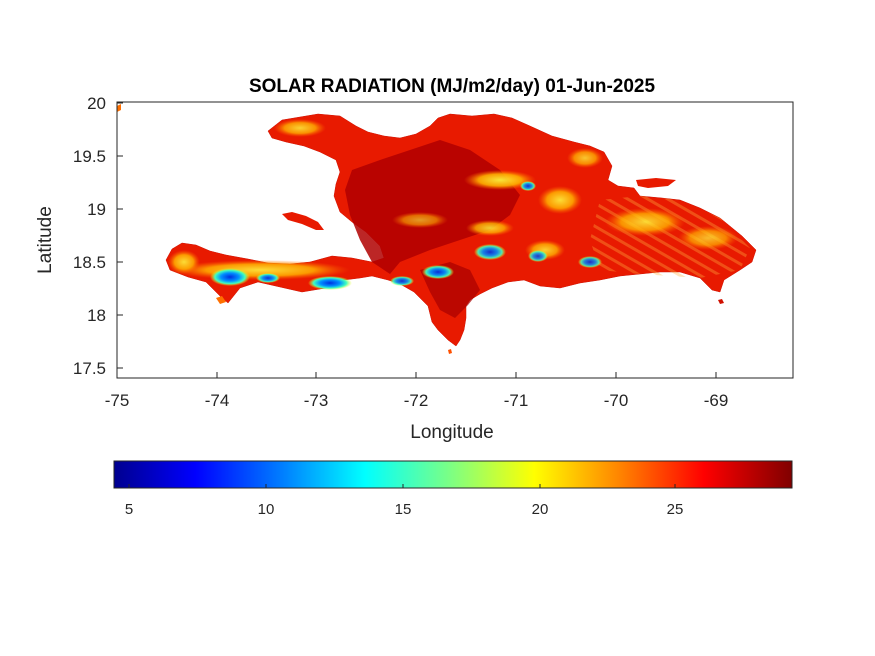 This screenshot has height=656, width=875. I want to click on colorbar: 5 10 15 20 25, so click(453, 489).